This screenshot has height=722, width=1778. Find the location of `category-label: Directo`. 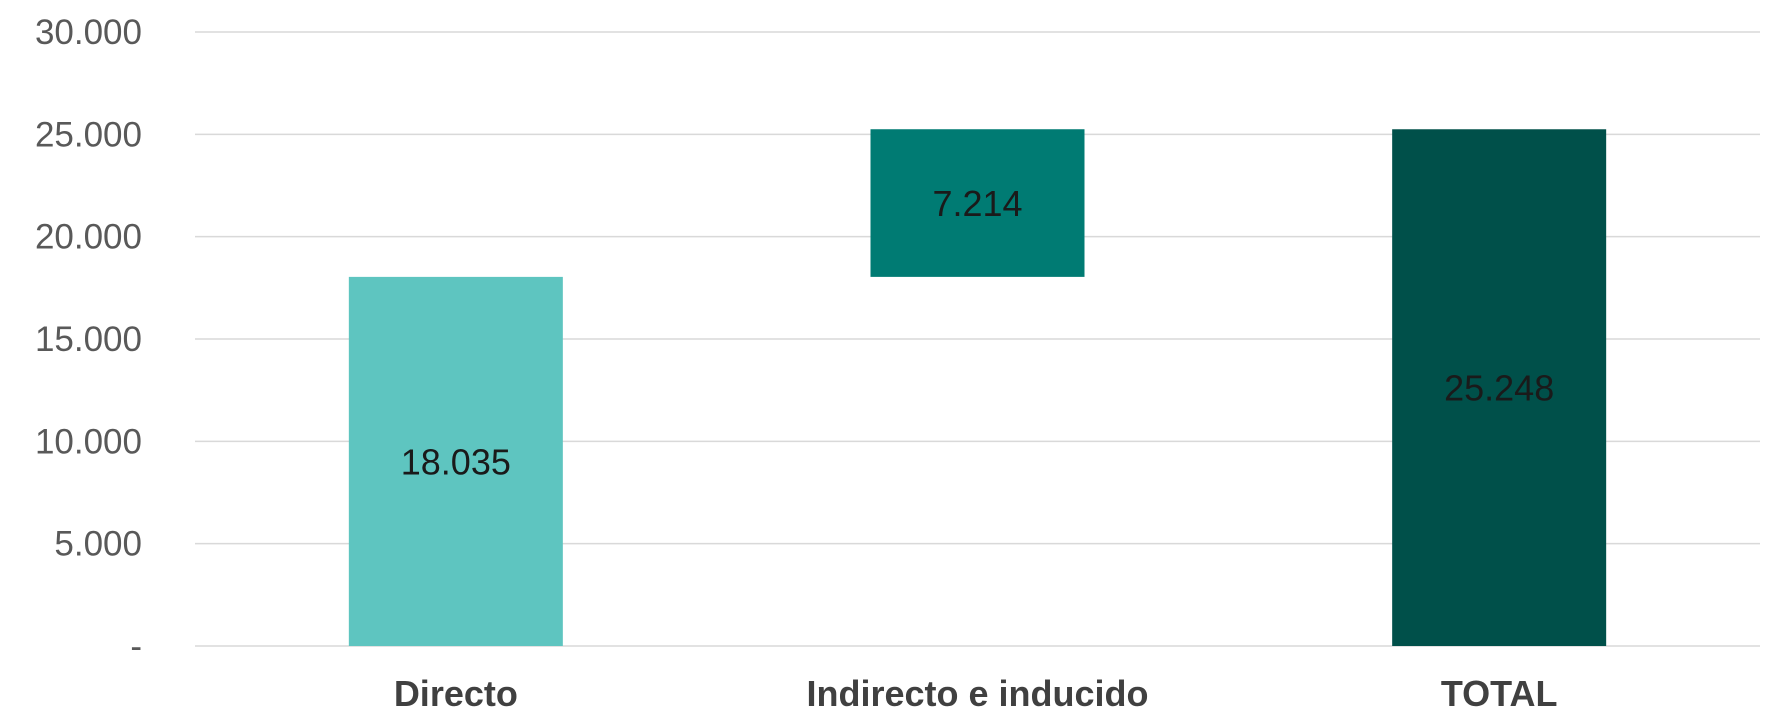

category-label: Directo is located at coordinates (456, 693).